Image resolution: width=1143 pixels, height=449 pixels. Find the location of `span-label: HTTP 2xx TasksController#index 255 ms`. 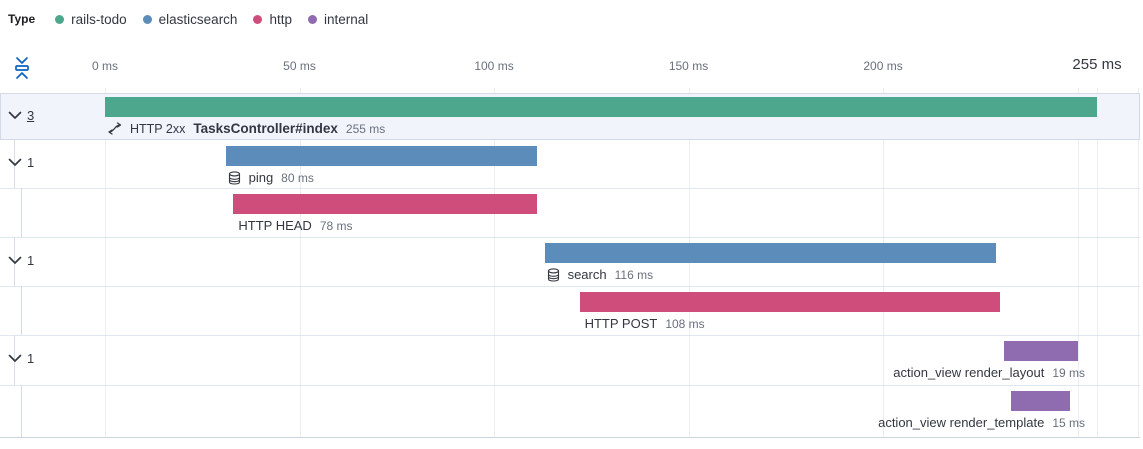

span-label: HTTP 2xx TasksController#index 255 ms is located at coordinates (246, 128).